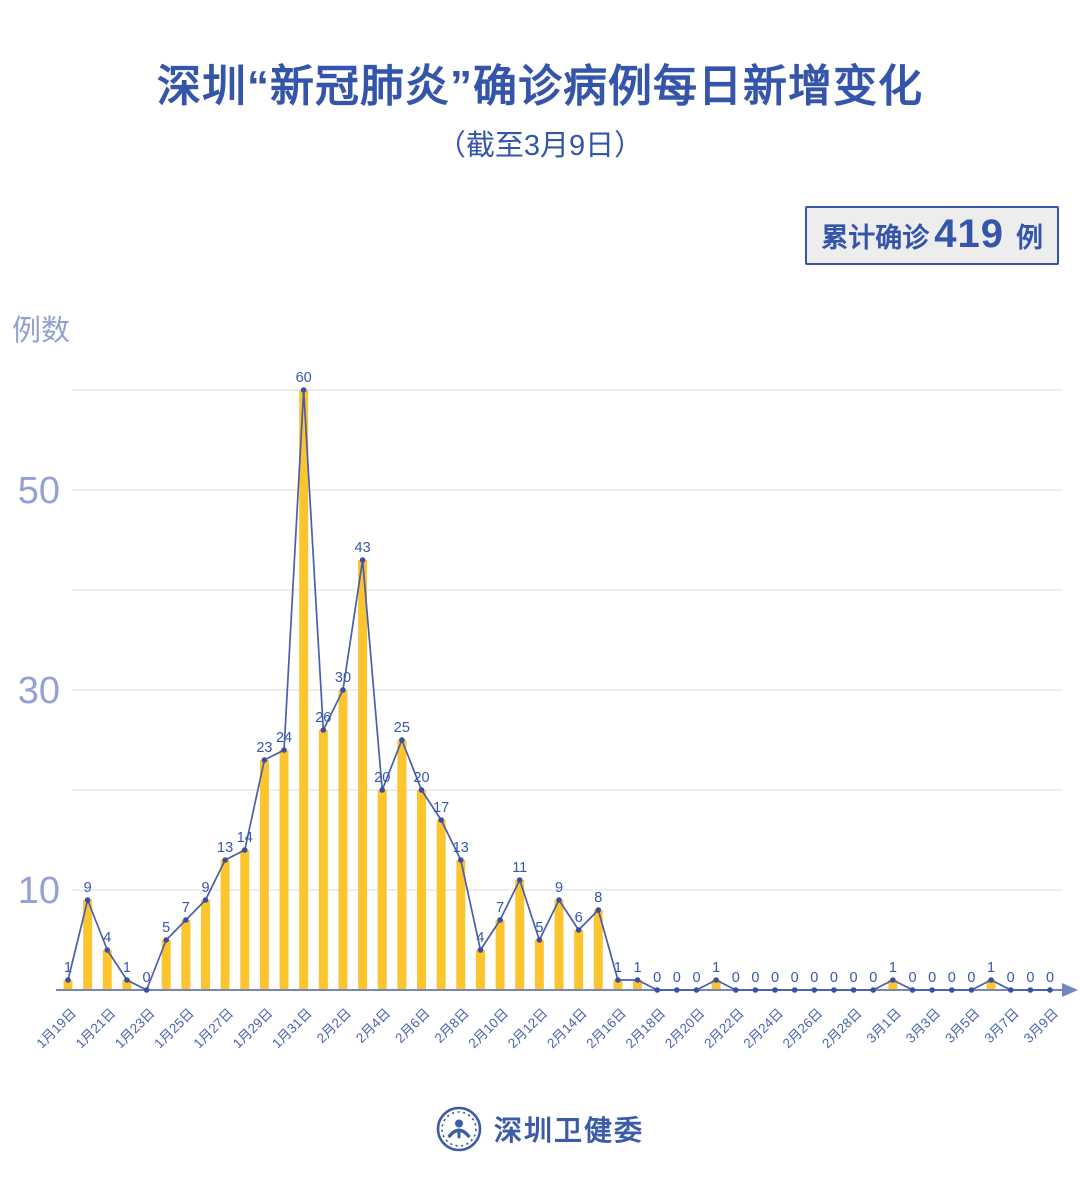 The width and height of the screenshot is (1080, 1183). What do you see at coordinates (567, 1029) in the screenshot?
I see `x-tick-label: 2月14日` at bounding box center [567, 1029].